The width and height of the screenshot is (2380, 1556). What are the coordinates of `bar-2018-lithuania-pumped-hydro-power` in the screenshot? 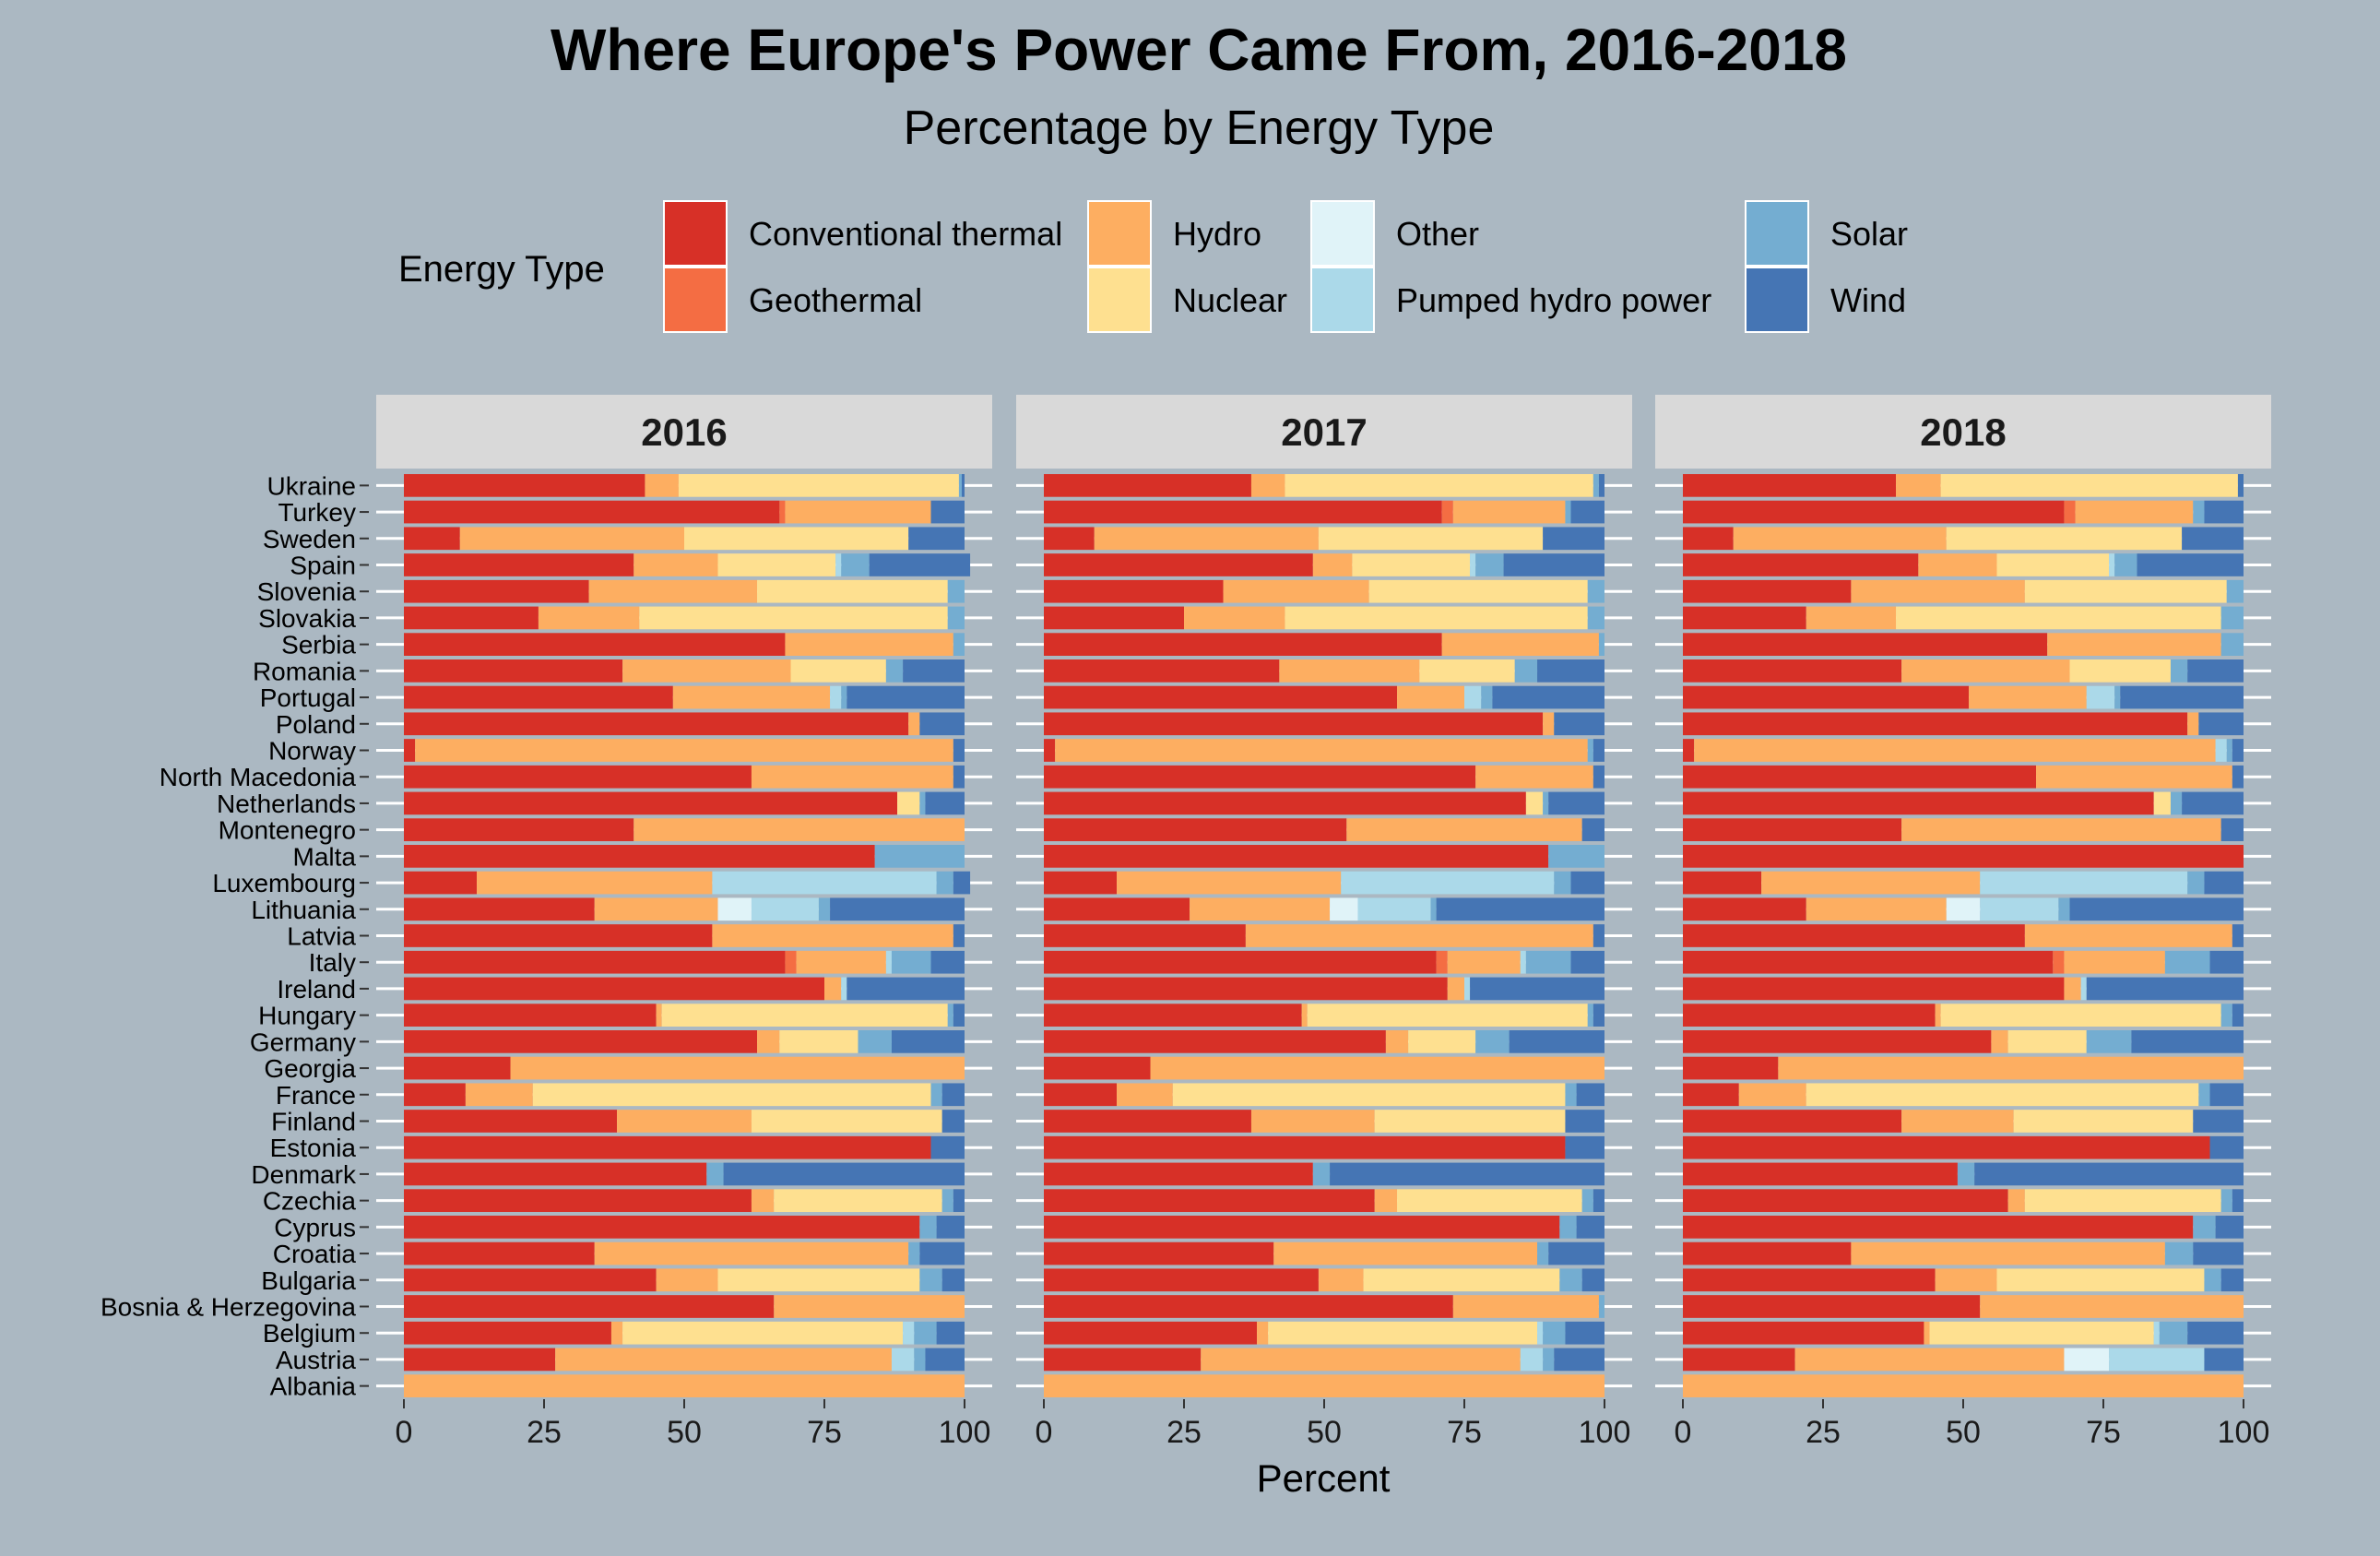 It's located at (2019, 909).